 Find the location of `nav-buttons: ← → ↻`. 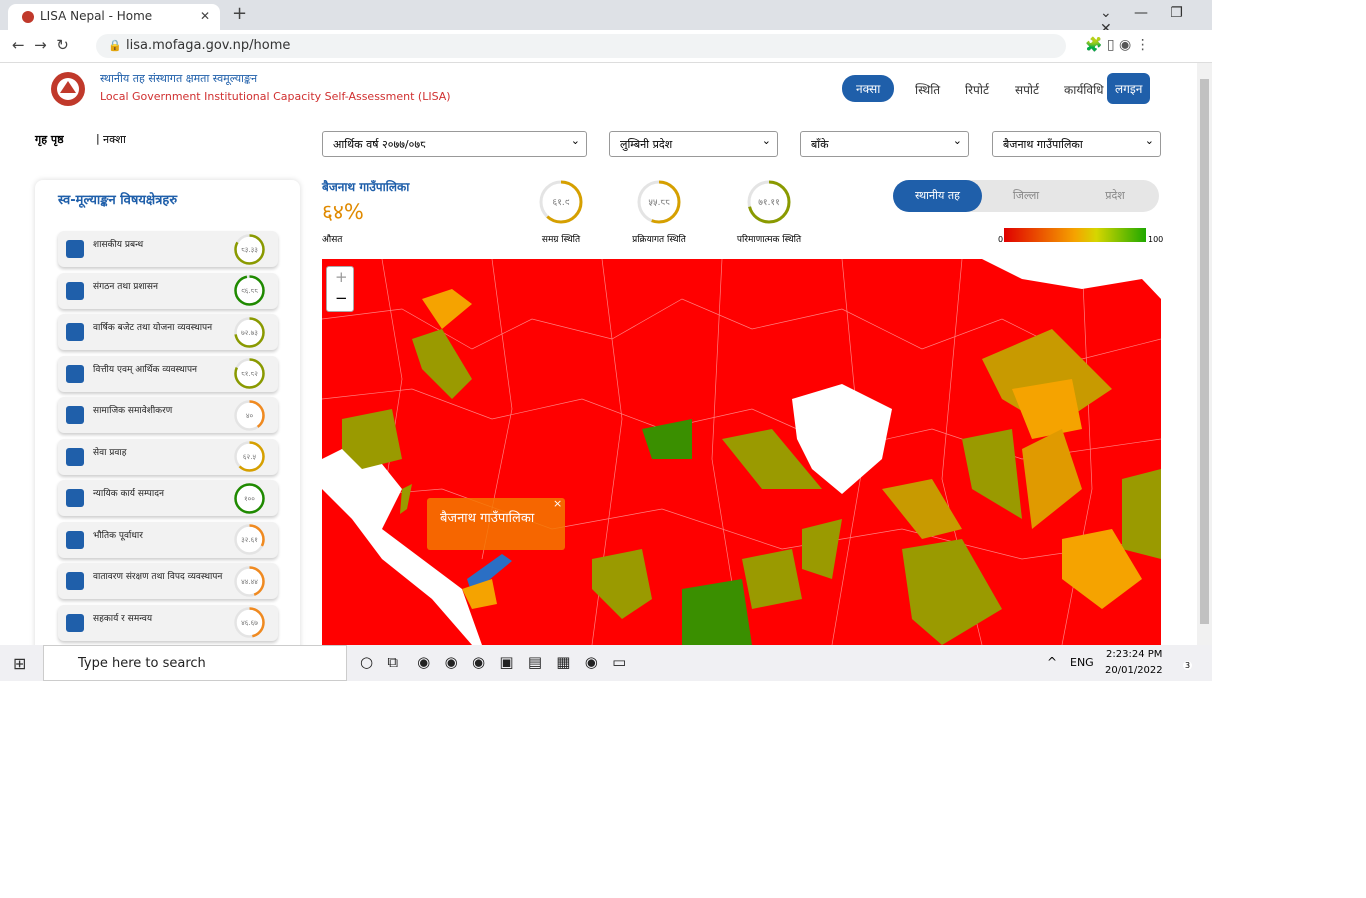

nav-buttons: ← → ↻ is located at coordinates (40, 45).